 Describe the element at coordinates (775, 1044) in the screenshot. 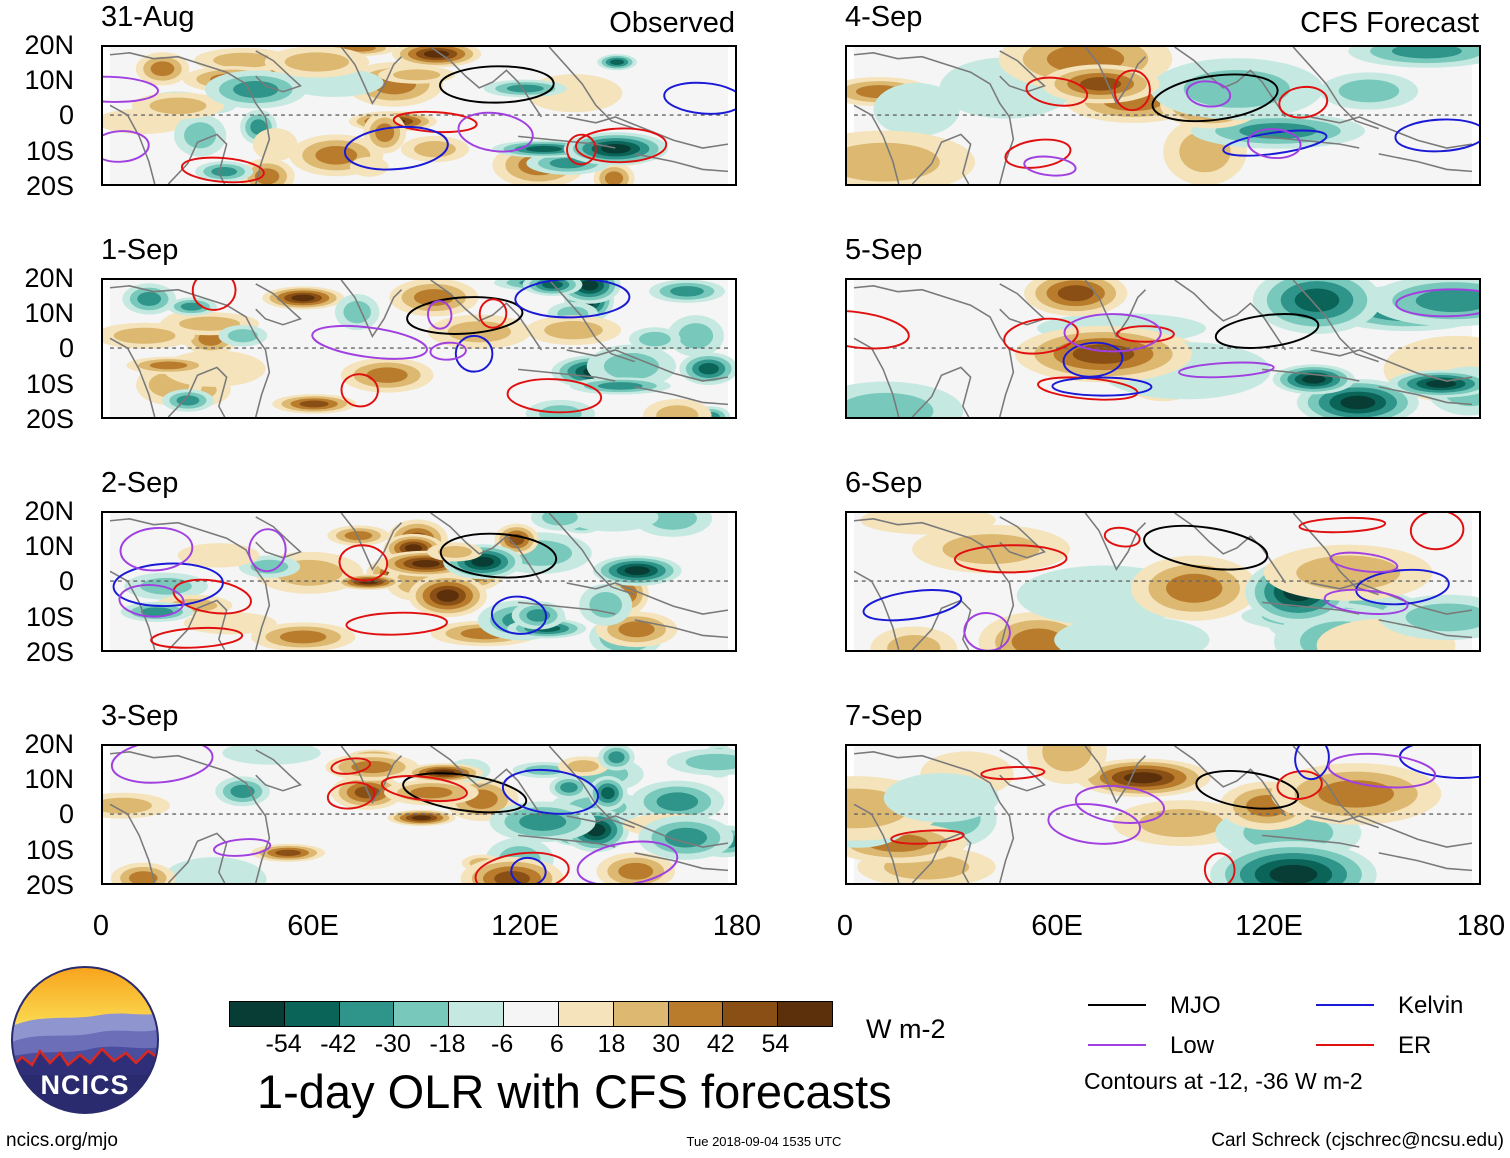

I see `colorbar-tick-label: 54` at that location.